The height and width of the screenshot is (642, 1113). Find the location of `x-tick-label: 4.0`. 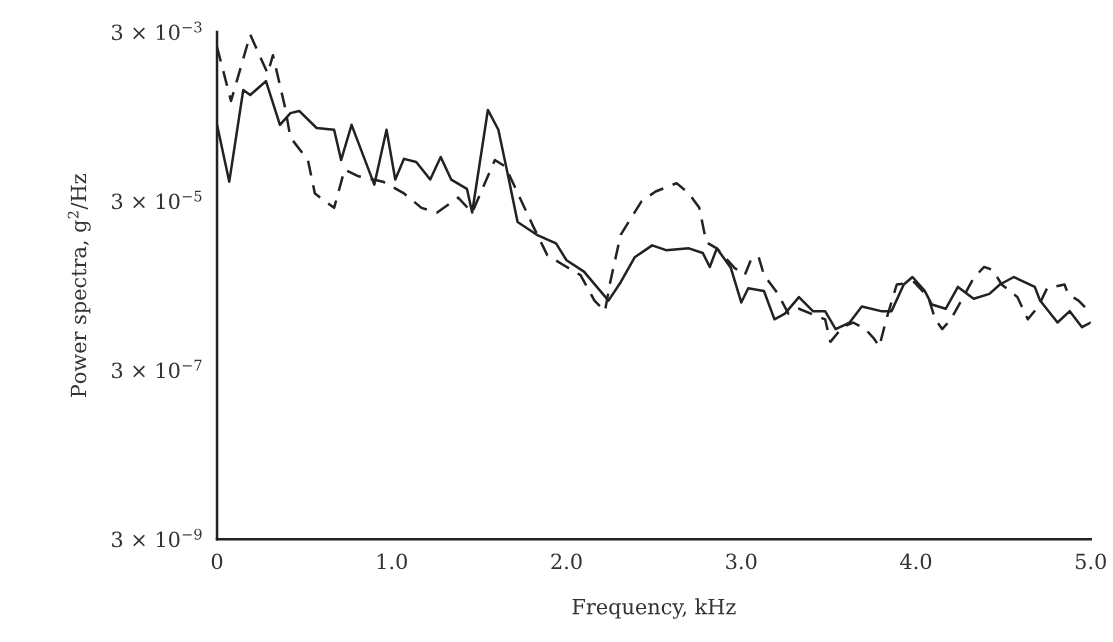

x-tick-label: 4.0 is located at coordinates (916, 561).